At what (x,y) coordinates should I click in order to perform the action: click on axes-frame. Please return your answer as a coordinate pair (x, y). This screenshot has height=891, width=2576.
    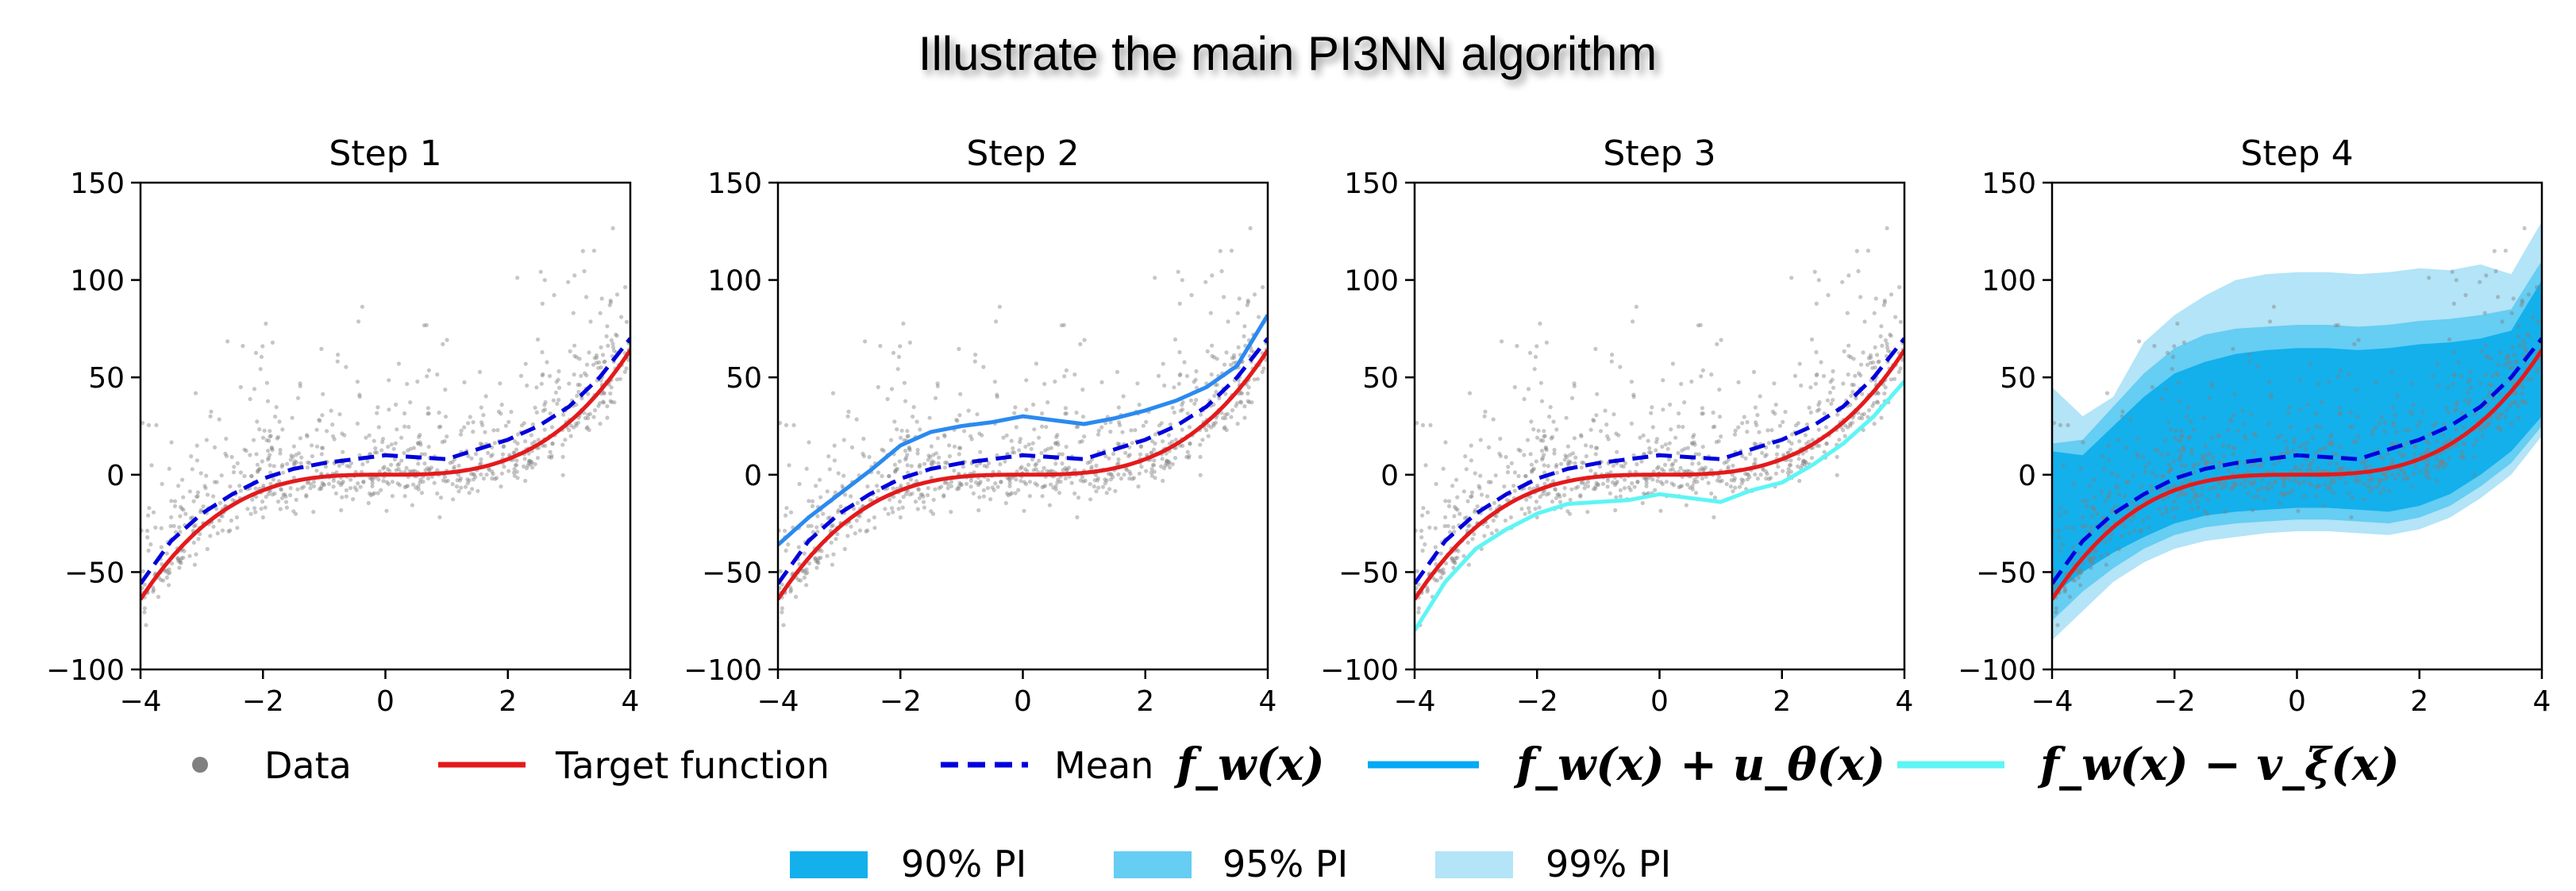
    Looking at the image, I should click on (1023, 426).